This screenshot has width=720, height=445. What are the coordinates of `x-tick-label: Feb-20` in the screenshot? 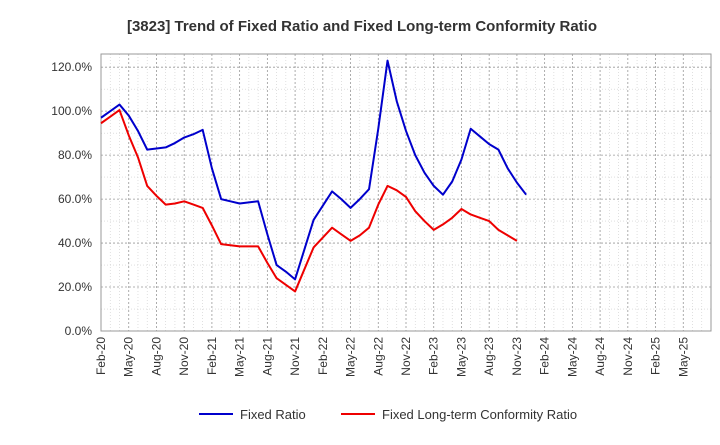 It's located at (101, 356).